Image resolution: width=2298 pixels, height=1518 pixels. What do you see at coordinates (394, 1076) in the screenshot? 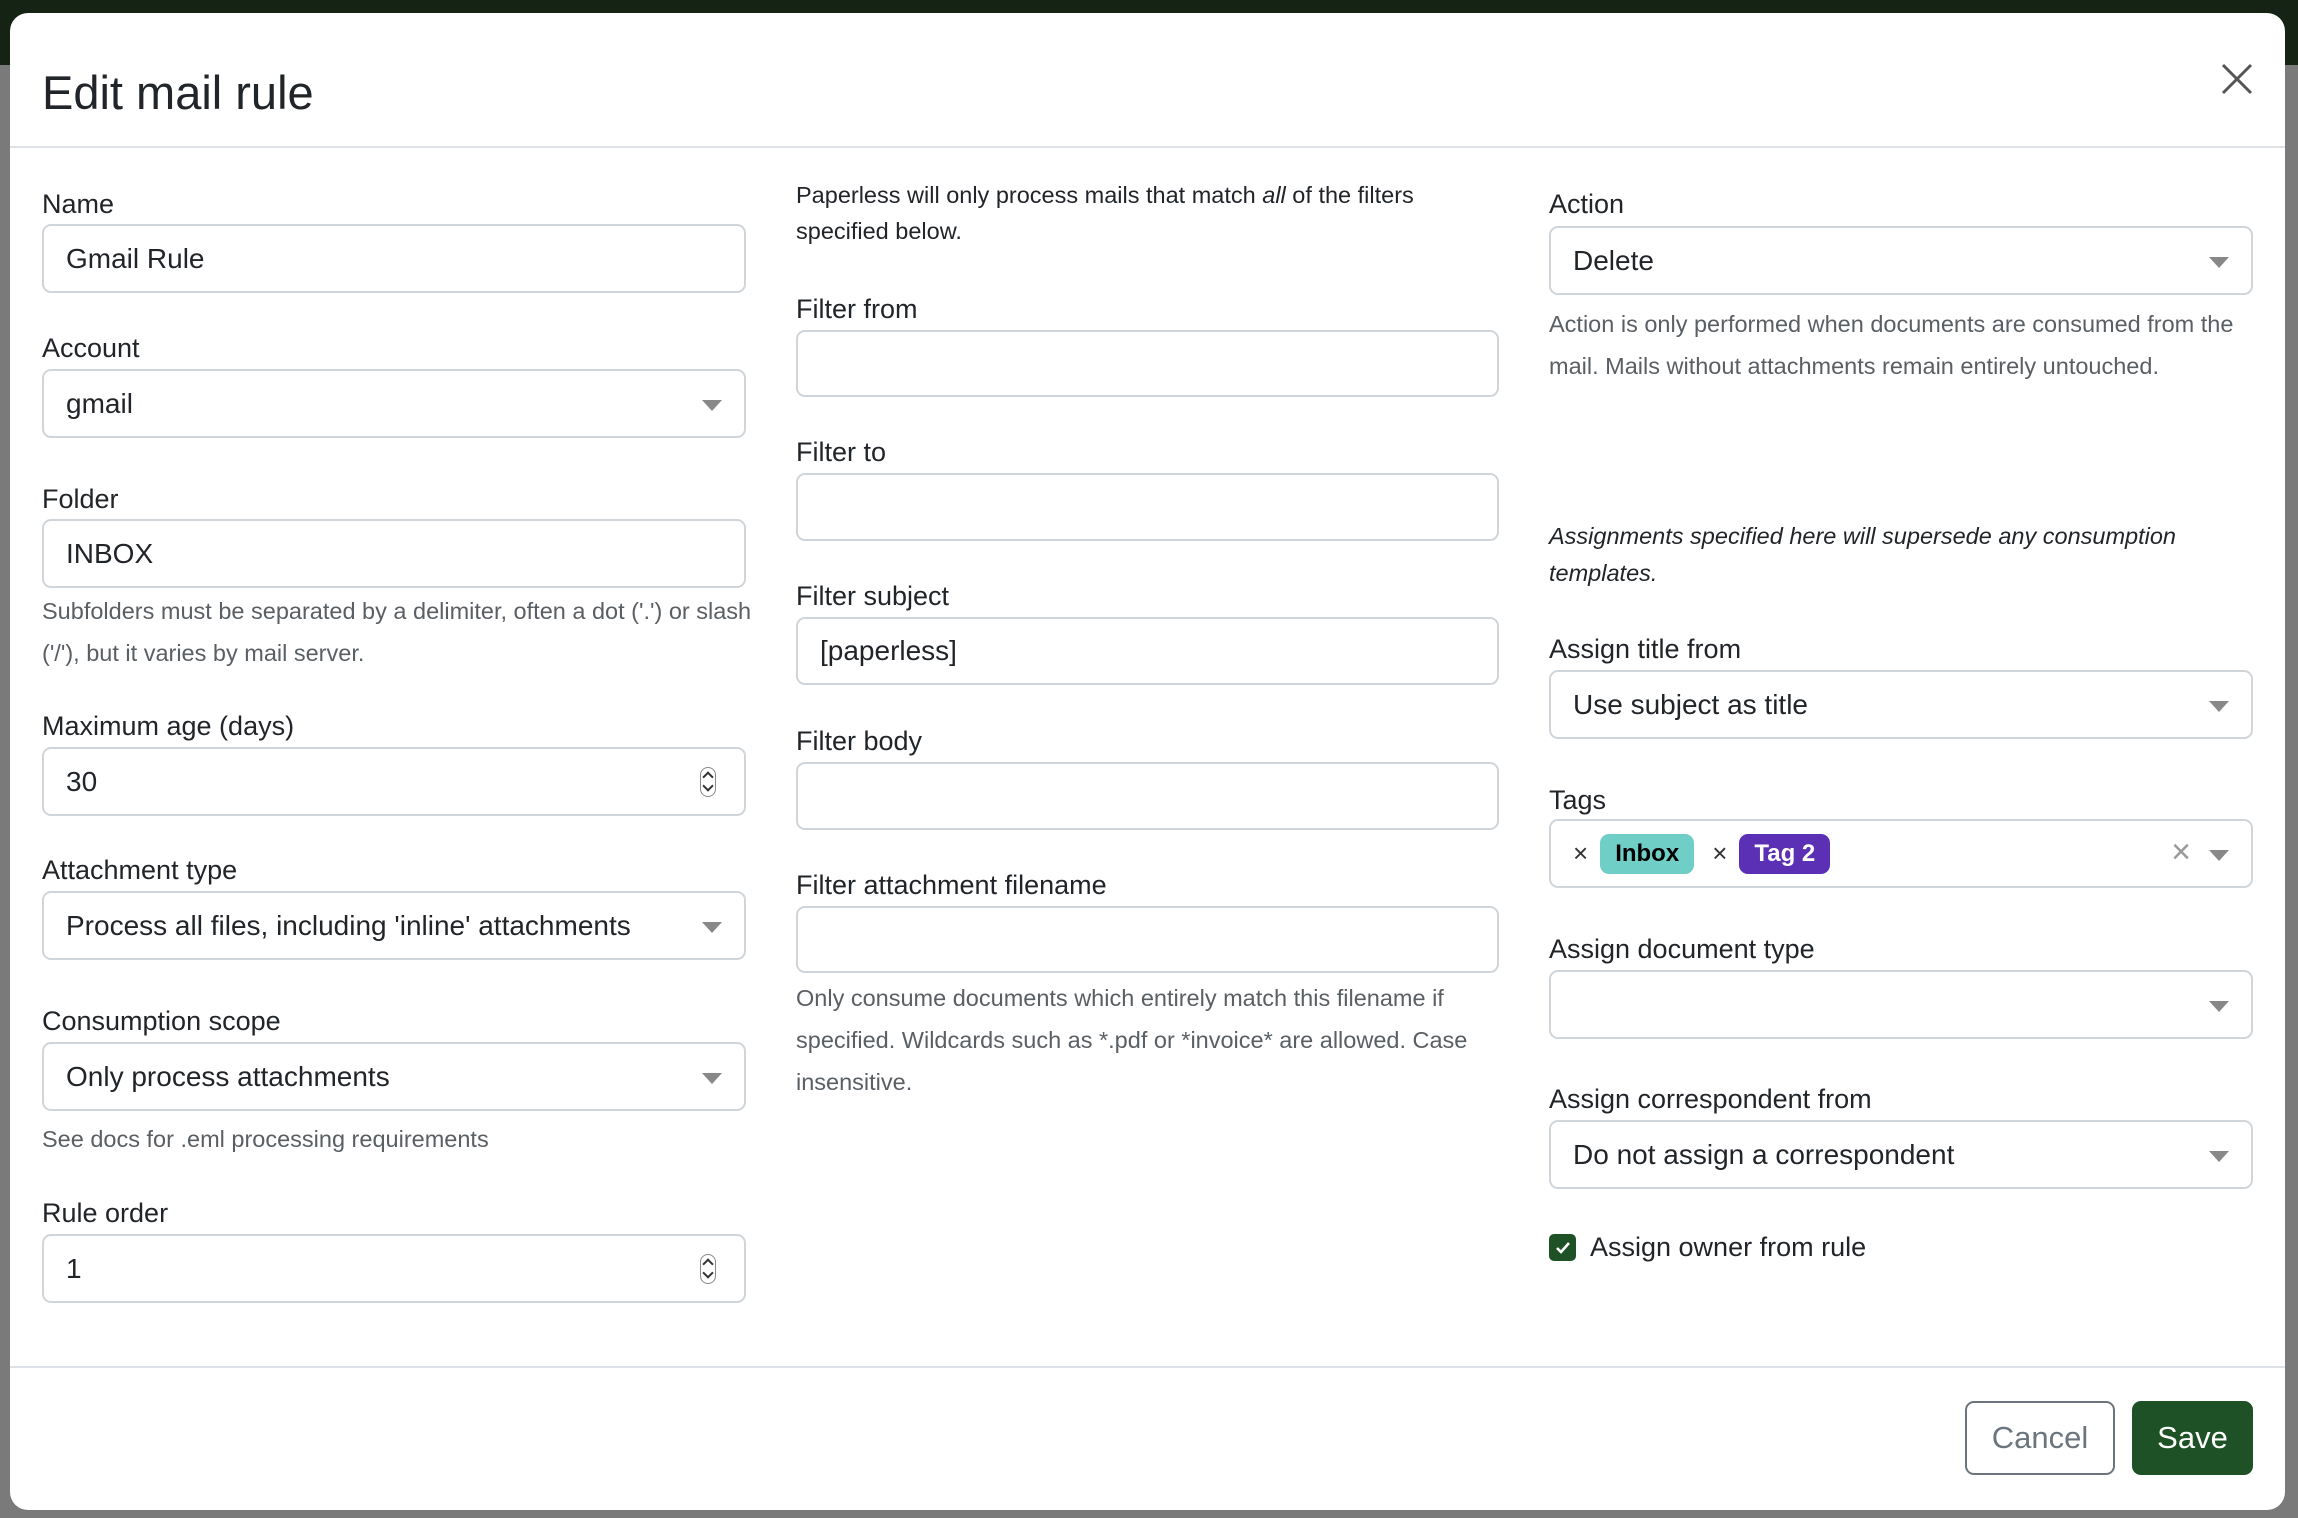
I see `scope-select: Only process attachments` at bounding box center [394, 1076].